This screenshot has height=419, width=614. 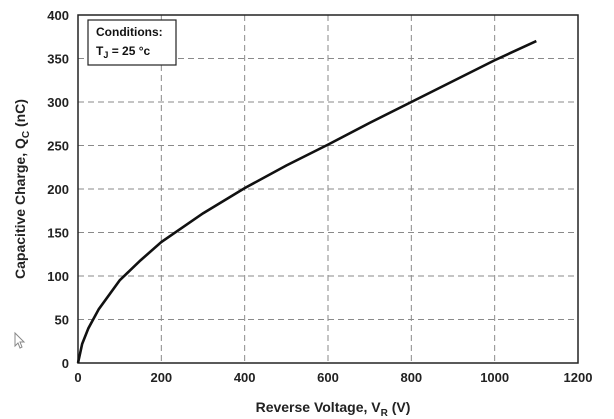 What do you see at coordinates (58, 276) in the screenshot?
I see `y-tick-label: 100` at bounding box center [58, 276].